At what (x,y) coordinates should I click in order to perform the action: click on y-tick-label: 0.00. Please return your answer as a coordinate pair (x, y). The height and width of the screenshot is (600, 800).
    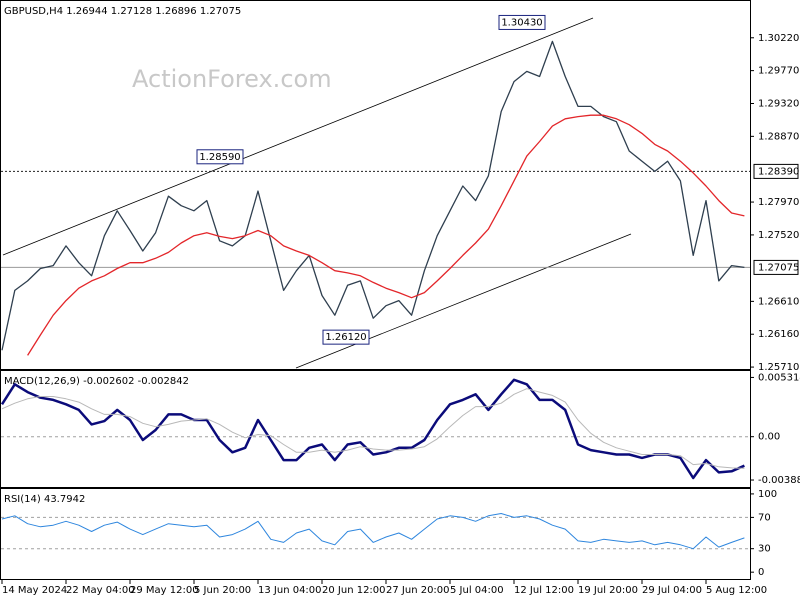
    Looking at the image, I should click on (769, 437).